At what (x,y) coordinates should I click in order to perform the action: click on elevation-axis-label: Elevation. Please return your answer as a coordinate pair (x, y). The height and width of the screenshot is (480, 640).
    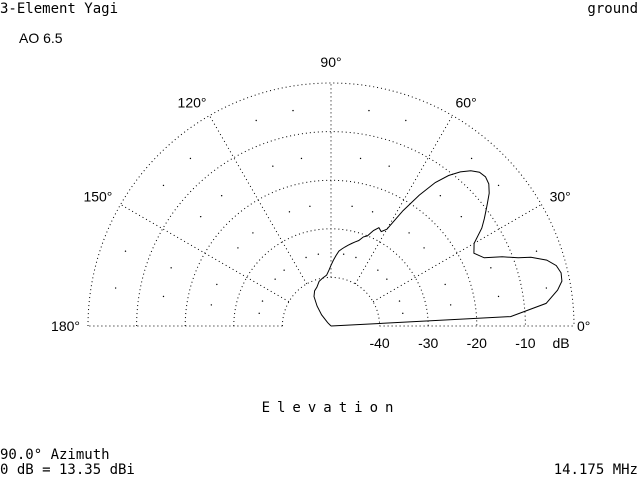
    Looking at the image, I should click on (331, 408).